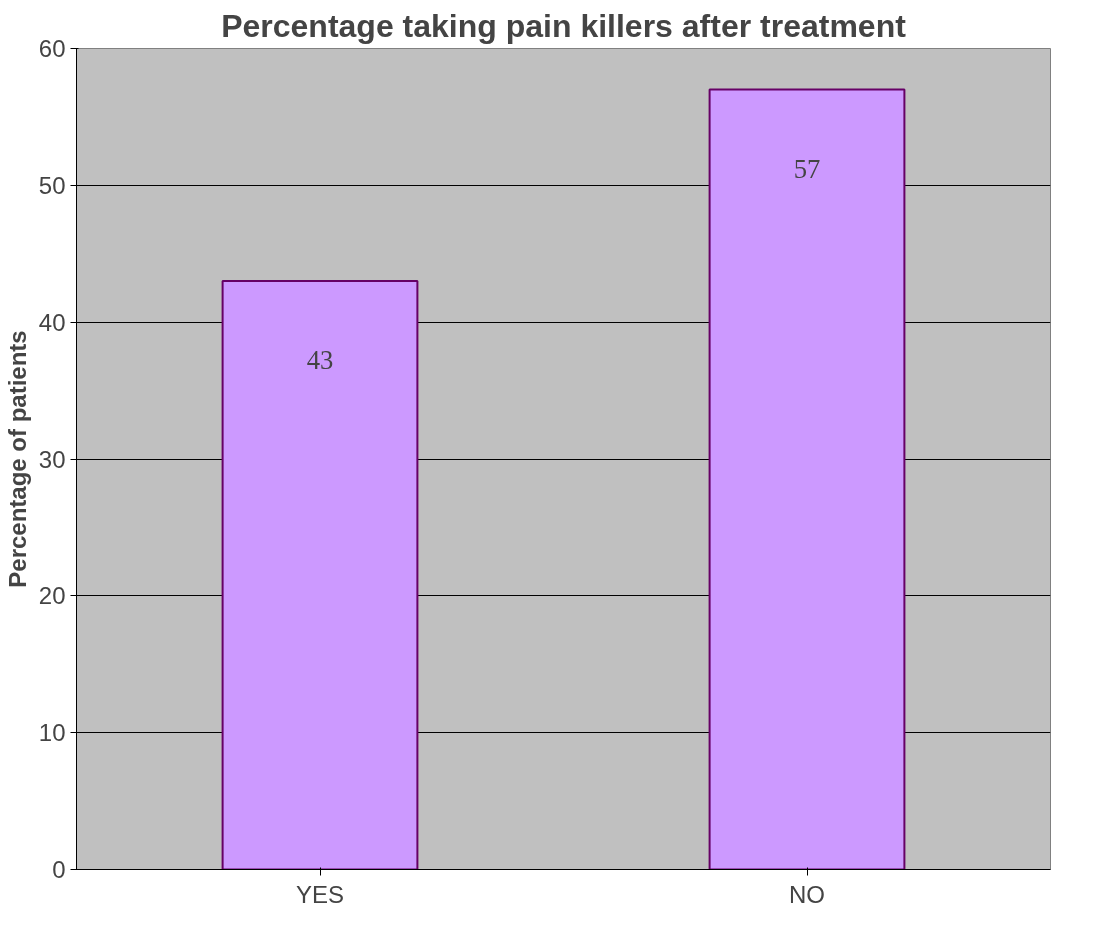 Image resolution: width=1105 pixels, height=926 pixels. I want to click on data-label: 57, so click(807, 168).